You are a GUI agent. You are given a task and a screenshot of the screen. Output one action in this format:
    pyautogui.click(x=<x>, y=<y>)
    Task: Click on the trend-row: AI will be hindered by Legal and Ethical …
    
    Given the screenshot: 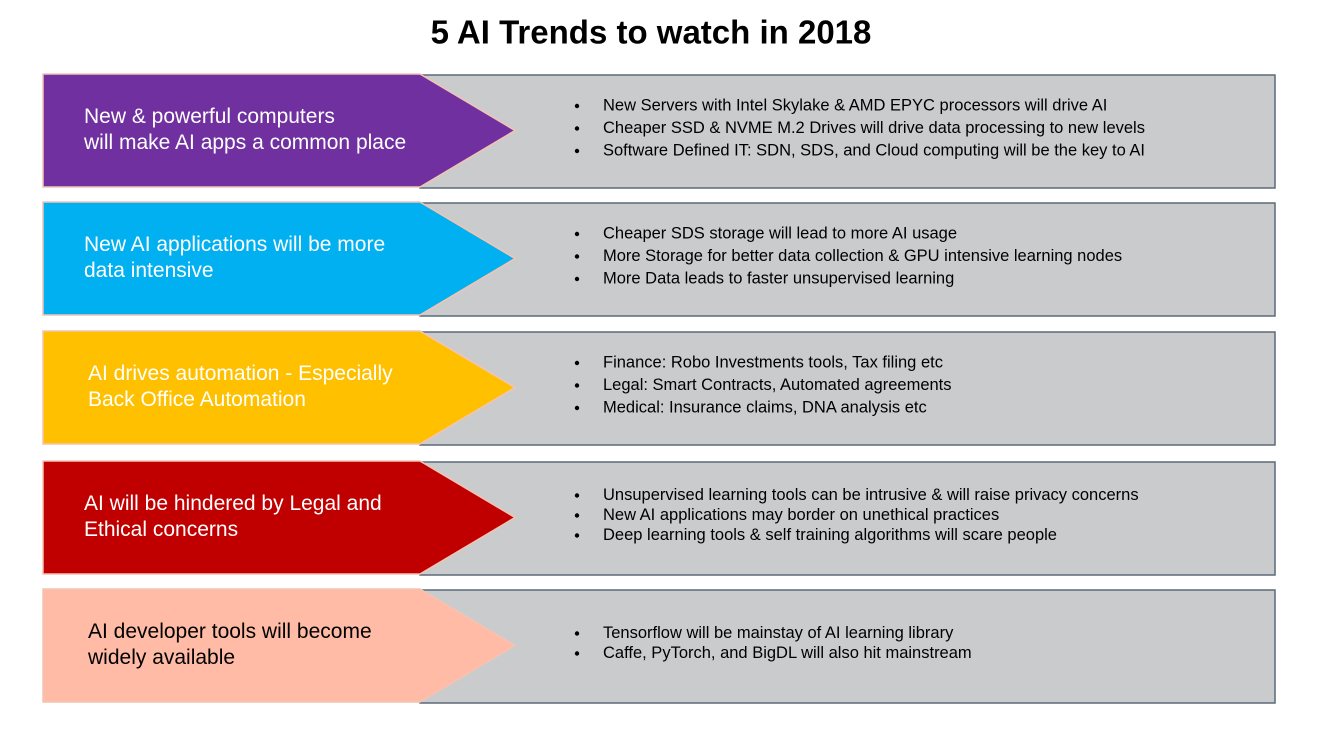 What is the action you would take?
    pyautogui.click(x=659, y=518)
    